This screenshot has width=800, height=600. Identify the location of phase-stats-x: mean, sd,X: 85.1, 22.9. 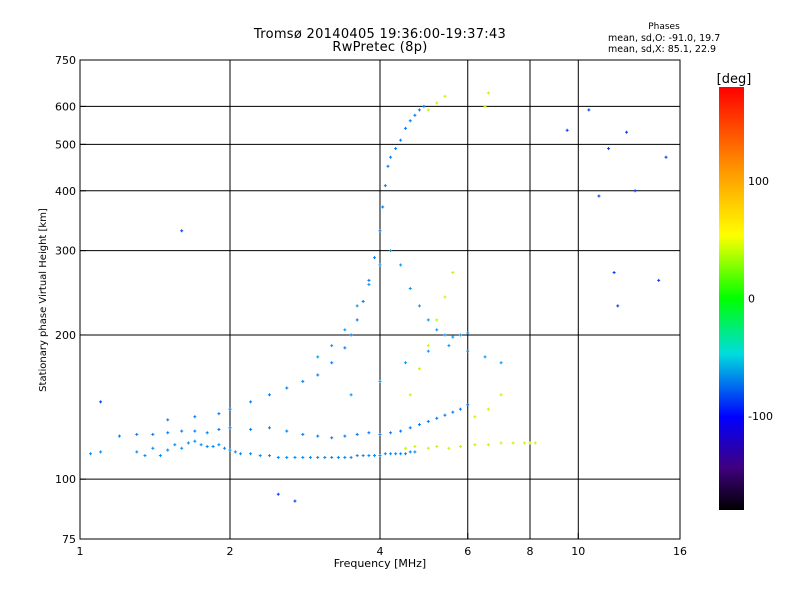
(662, 49).